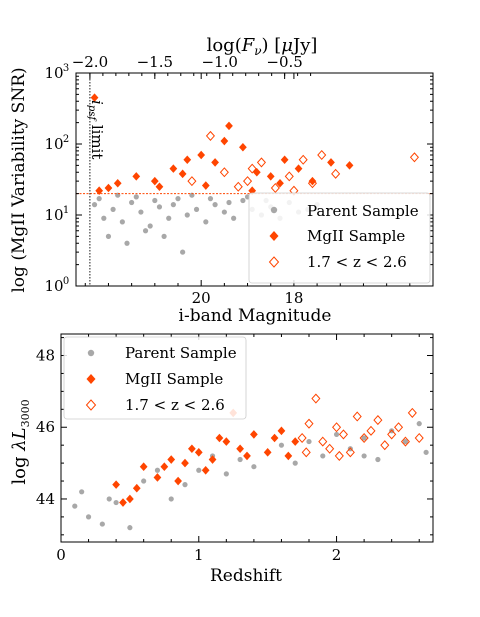  What do you see at coordinates (175, 405) in the screenshot?
I see `bottom-legend-highz-label: 1.7 < z < 2.6` at bounding box center [175, 405].